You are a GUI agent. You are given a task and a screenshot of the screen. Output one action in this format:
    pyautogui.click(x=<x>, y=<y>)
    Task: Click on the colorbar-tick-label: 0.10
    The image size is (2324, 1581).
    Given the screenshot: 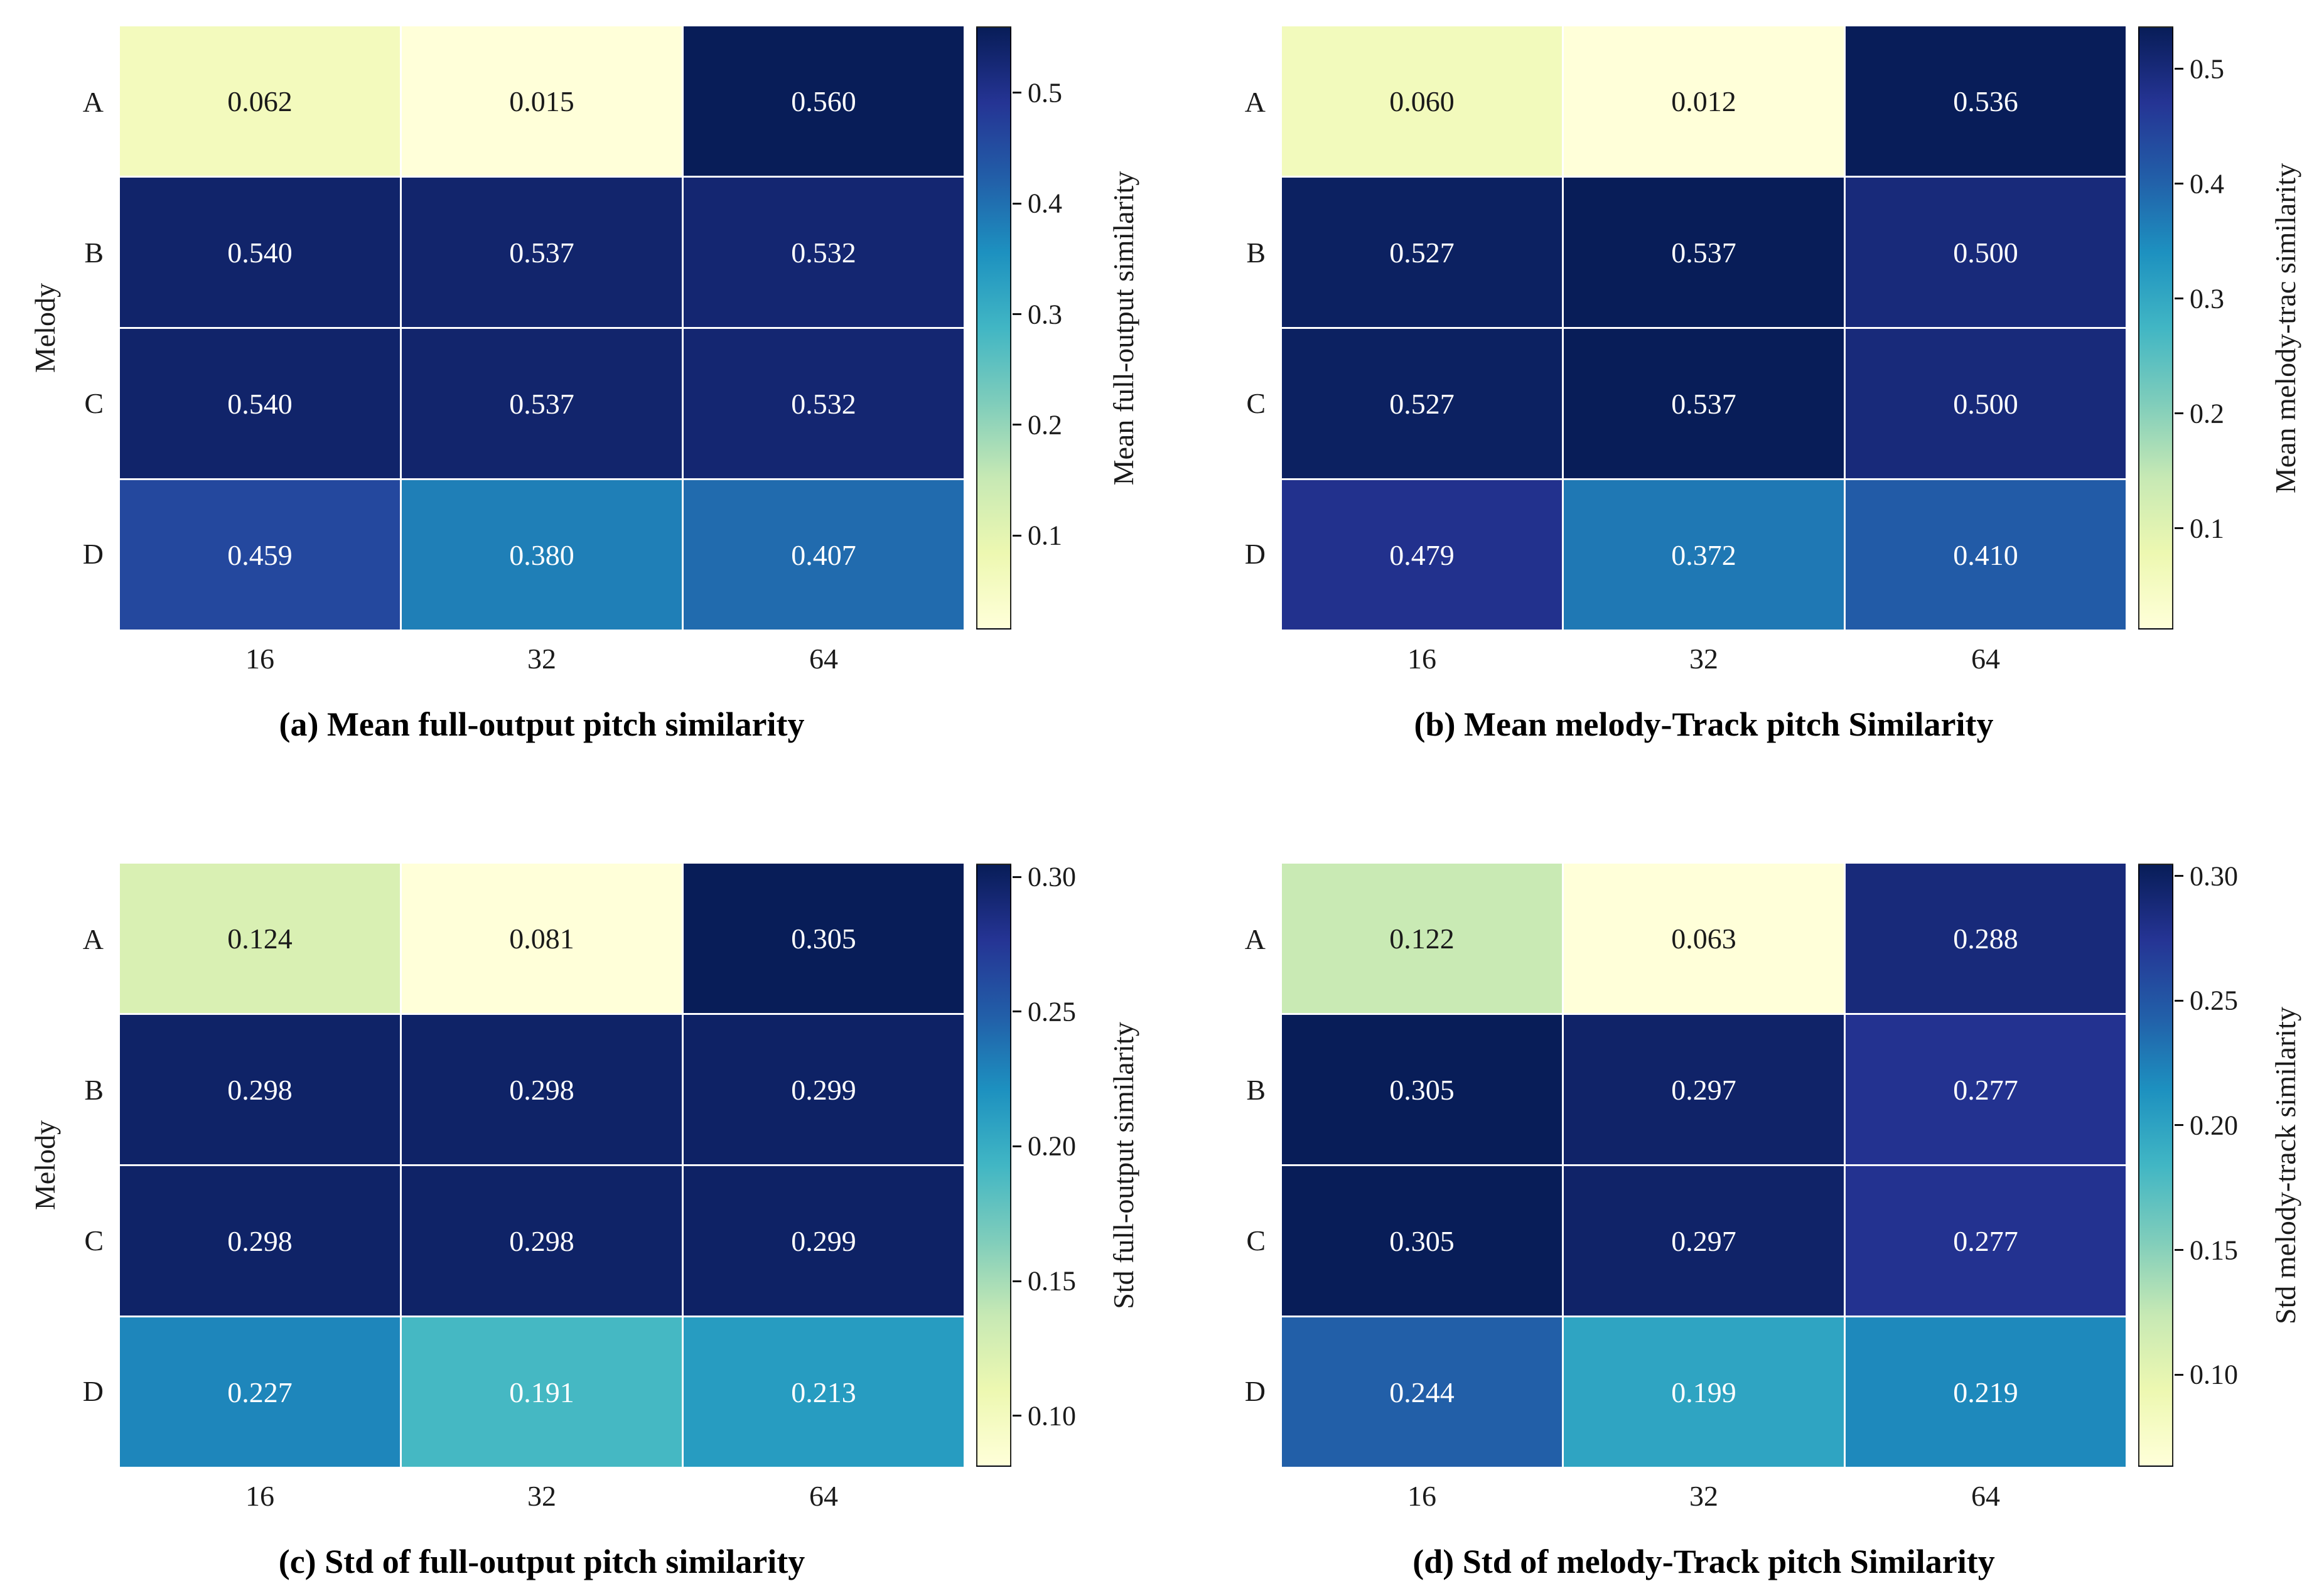 What is the action you would take?
    pyautogui.click(x=1052, y=1416)
    